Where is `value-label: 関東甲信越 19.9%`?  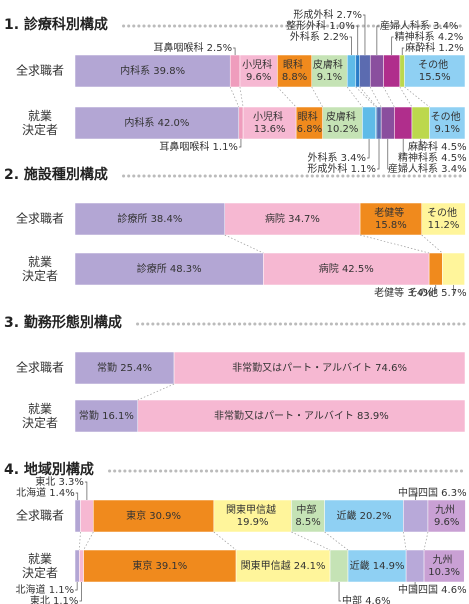 value-label: 関東甲信越 19.9% is located at coordinates (252, 515).